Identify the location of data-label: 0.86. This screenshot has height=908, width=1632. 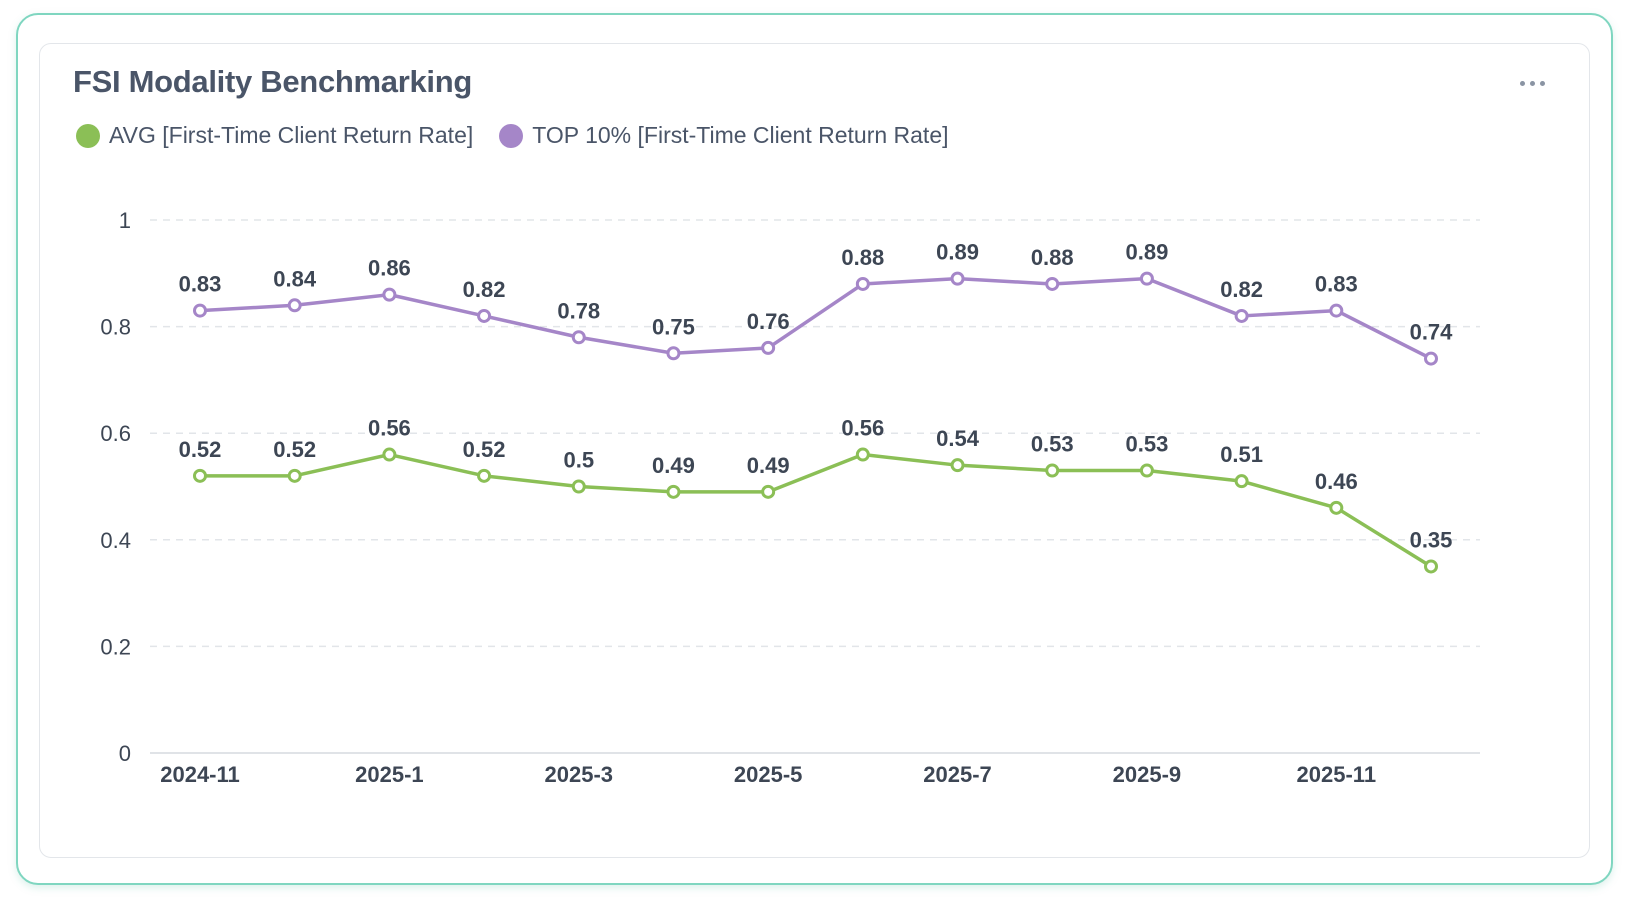
(389, 268).